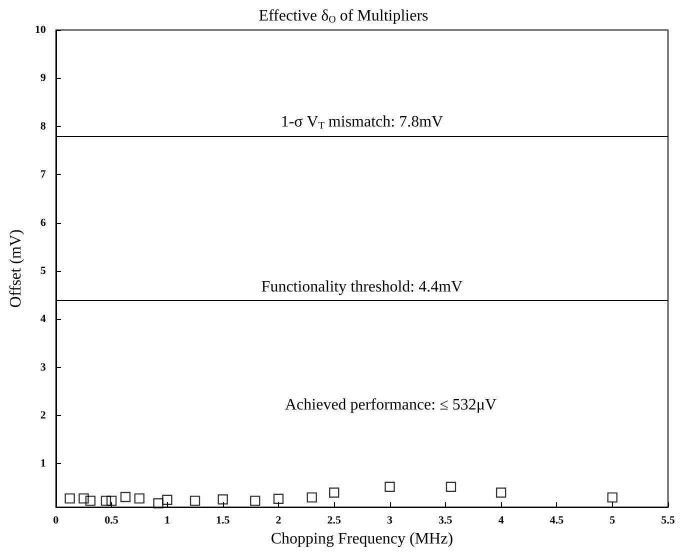  Describe the element at coordinates (43, 416) in the screenshot. I see `y-tick-label: 2` at that location.